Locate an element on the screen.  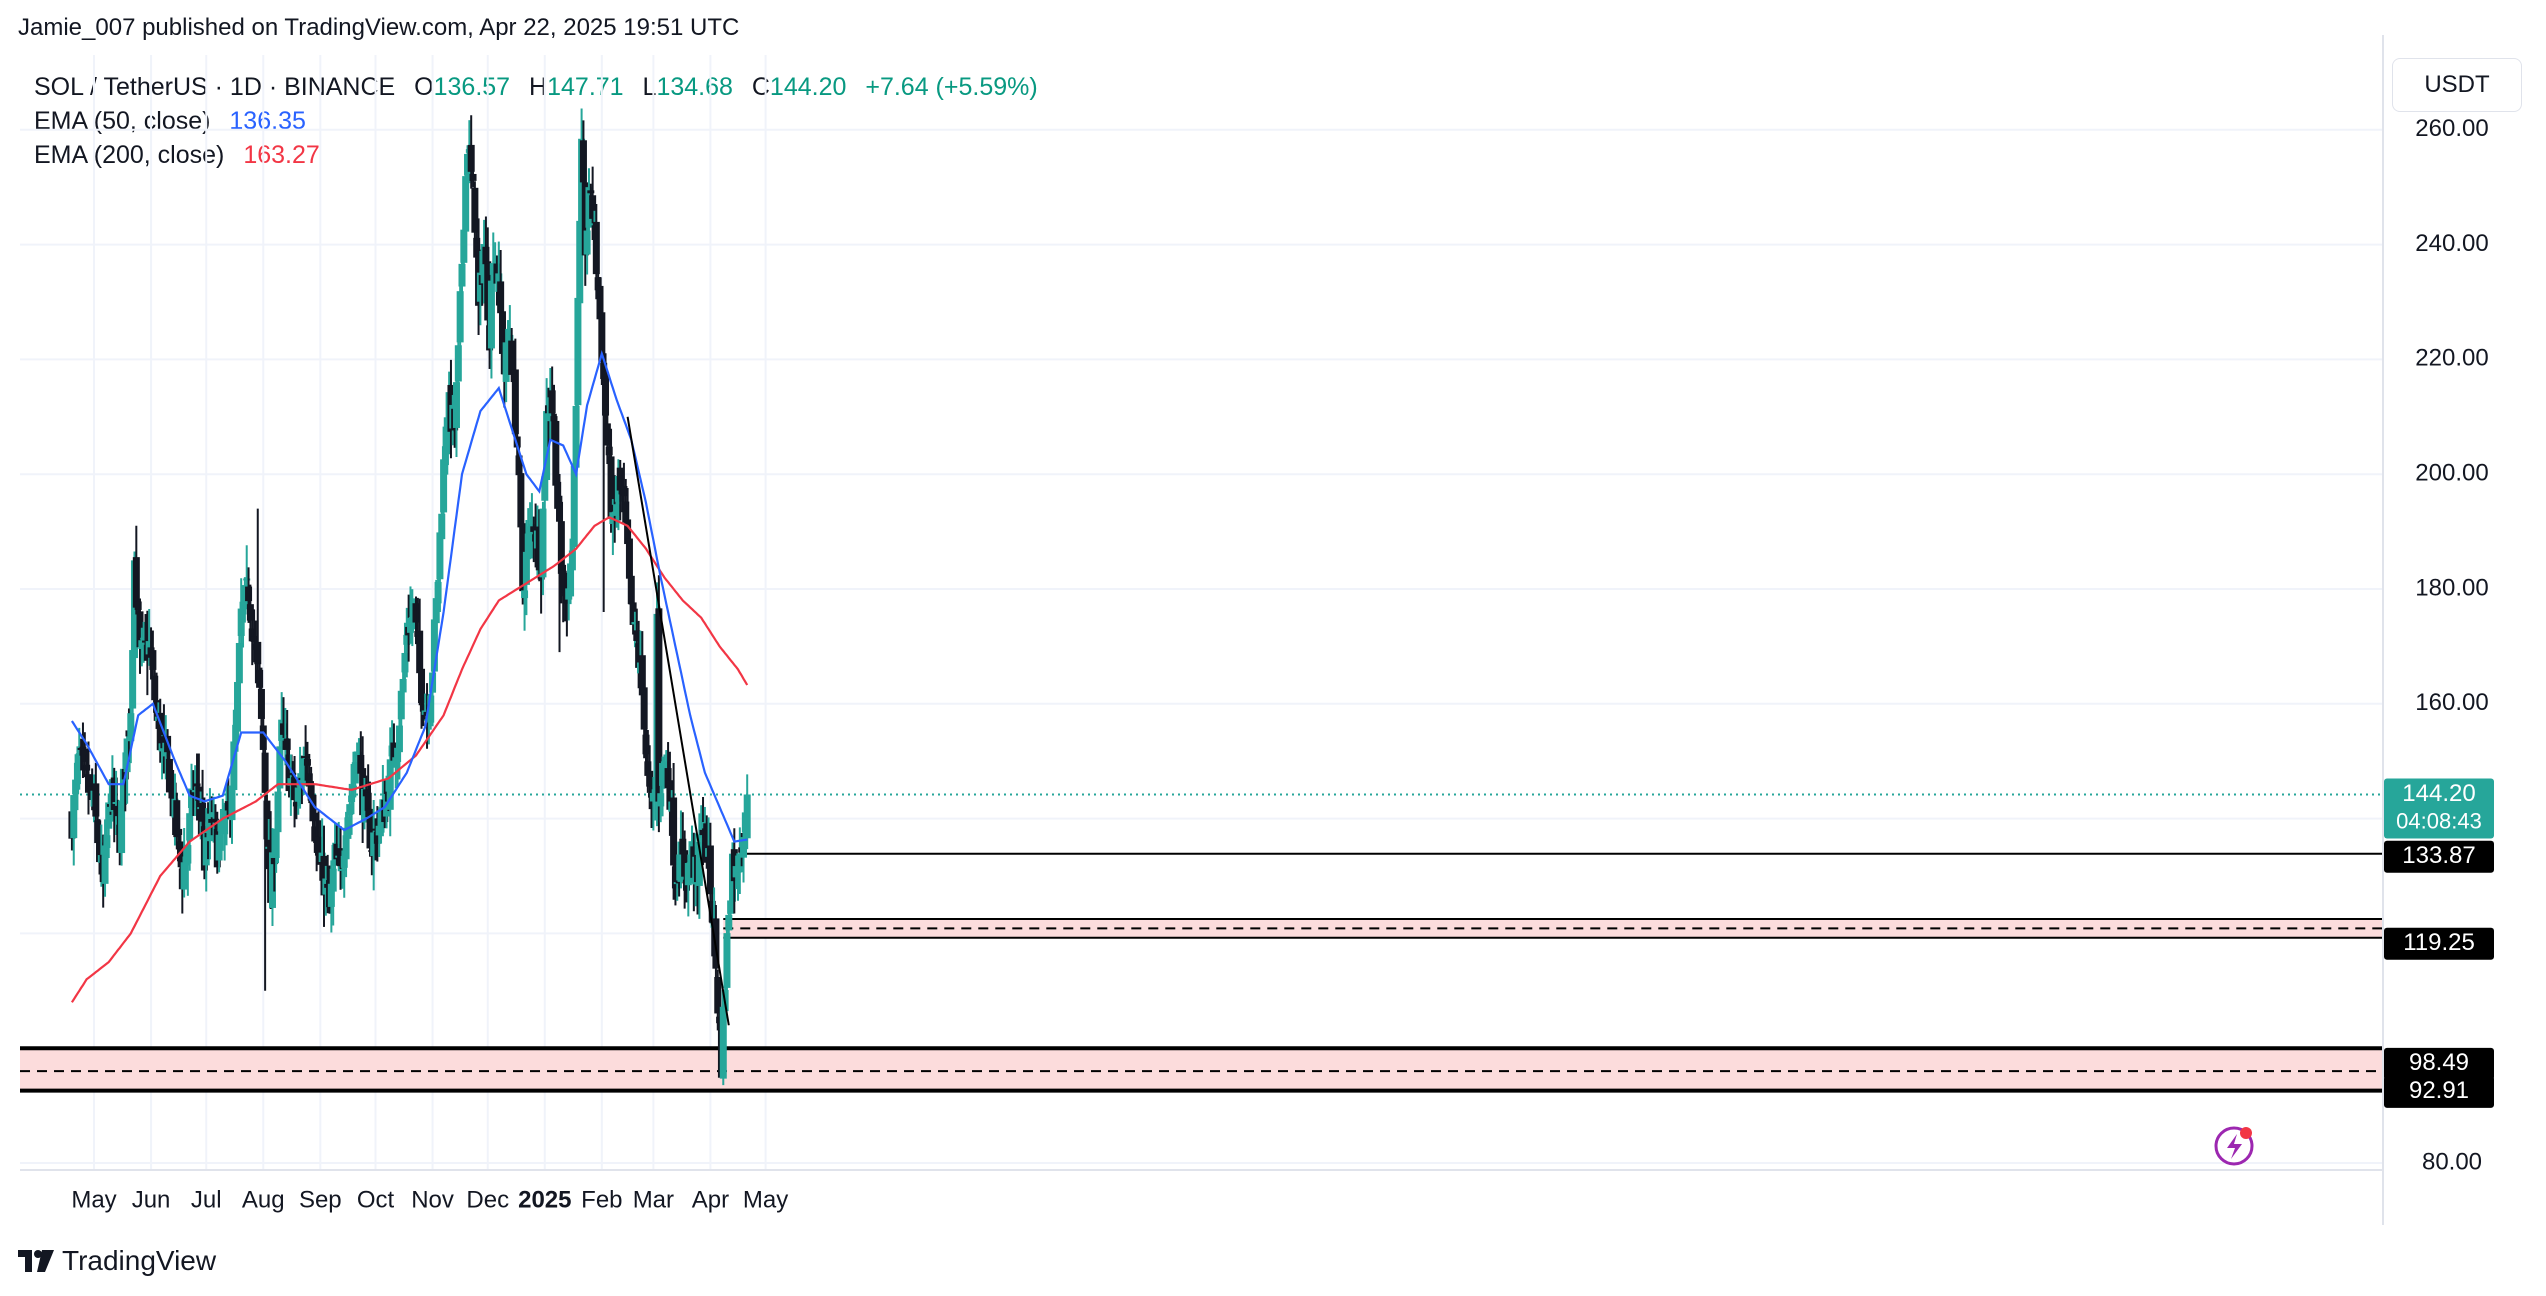
price-axis-label: 160.00 is located at coordinates (2451, 702).